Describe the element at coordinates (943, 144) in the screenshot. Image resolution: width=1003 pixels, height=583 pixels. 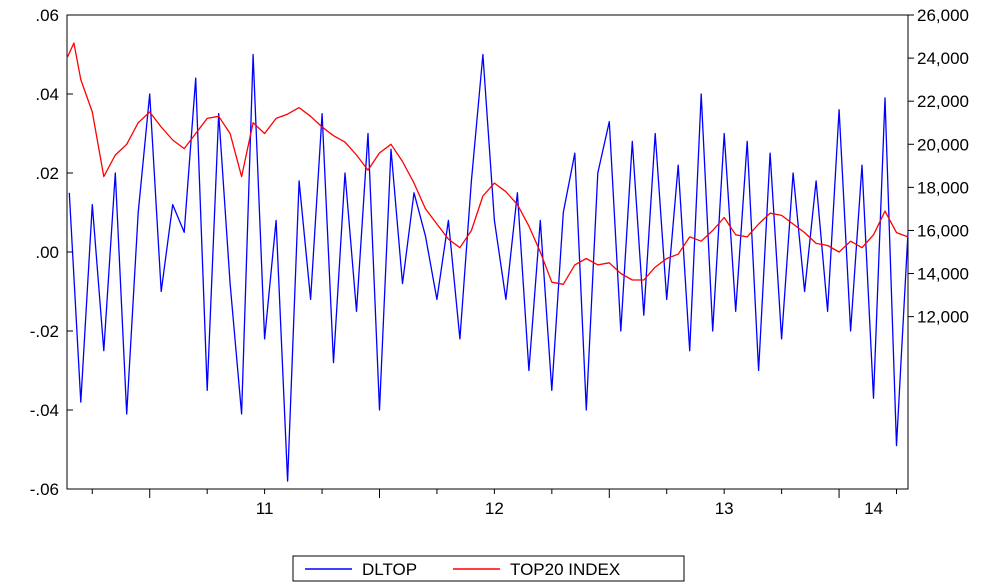
I see `right-tick-label: 20,000` at that location.